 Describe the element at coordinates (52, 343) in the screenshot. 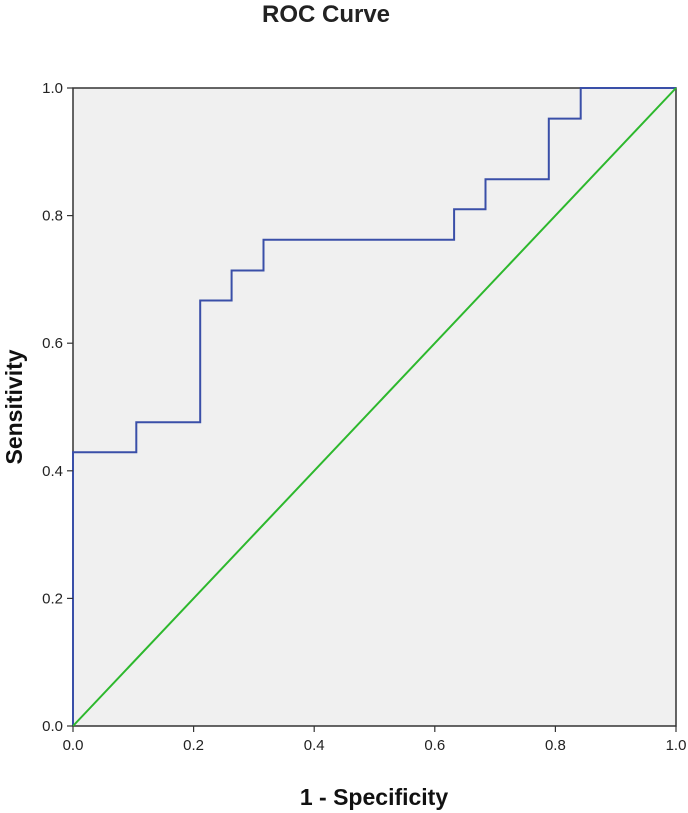

I see `y-tick-label: 0.6` at that location.